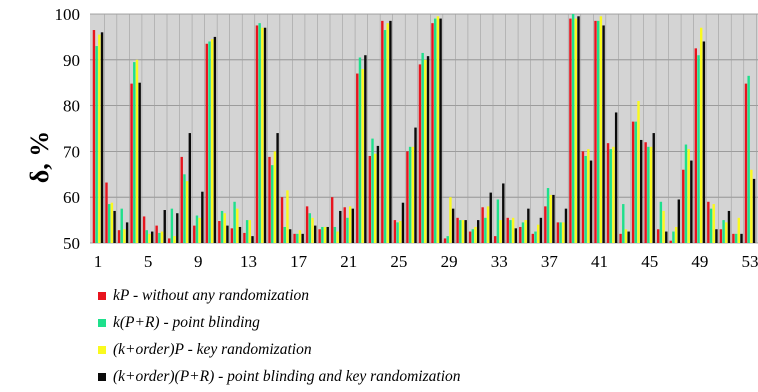 The width and height of the screenshot is (758, 392). Describe the element at coordinates (723, 231) in the screenshot. I see `bar-s1-c51` at that location.